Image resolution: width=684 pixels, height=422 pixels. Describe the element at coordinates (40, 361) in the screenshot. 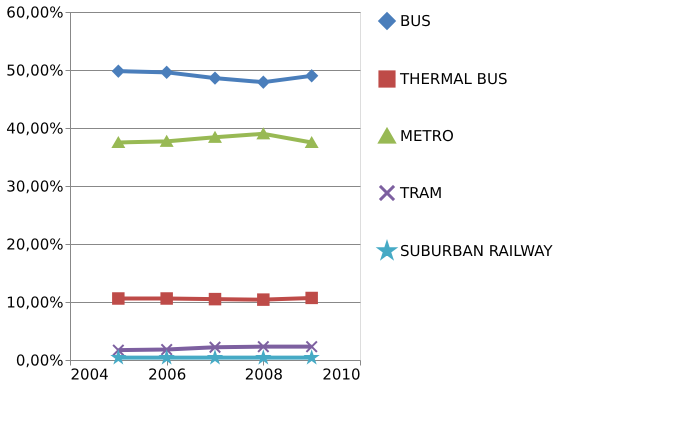

I see `y-tick-label: 0,00%` at that location.